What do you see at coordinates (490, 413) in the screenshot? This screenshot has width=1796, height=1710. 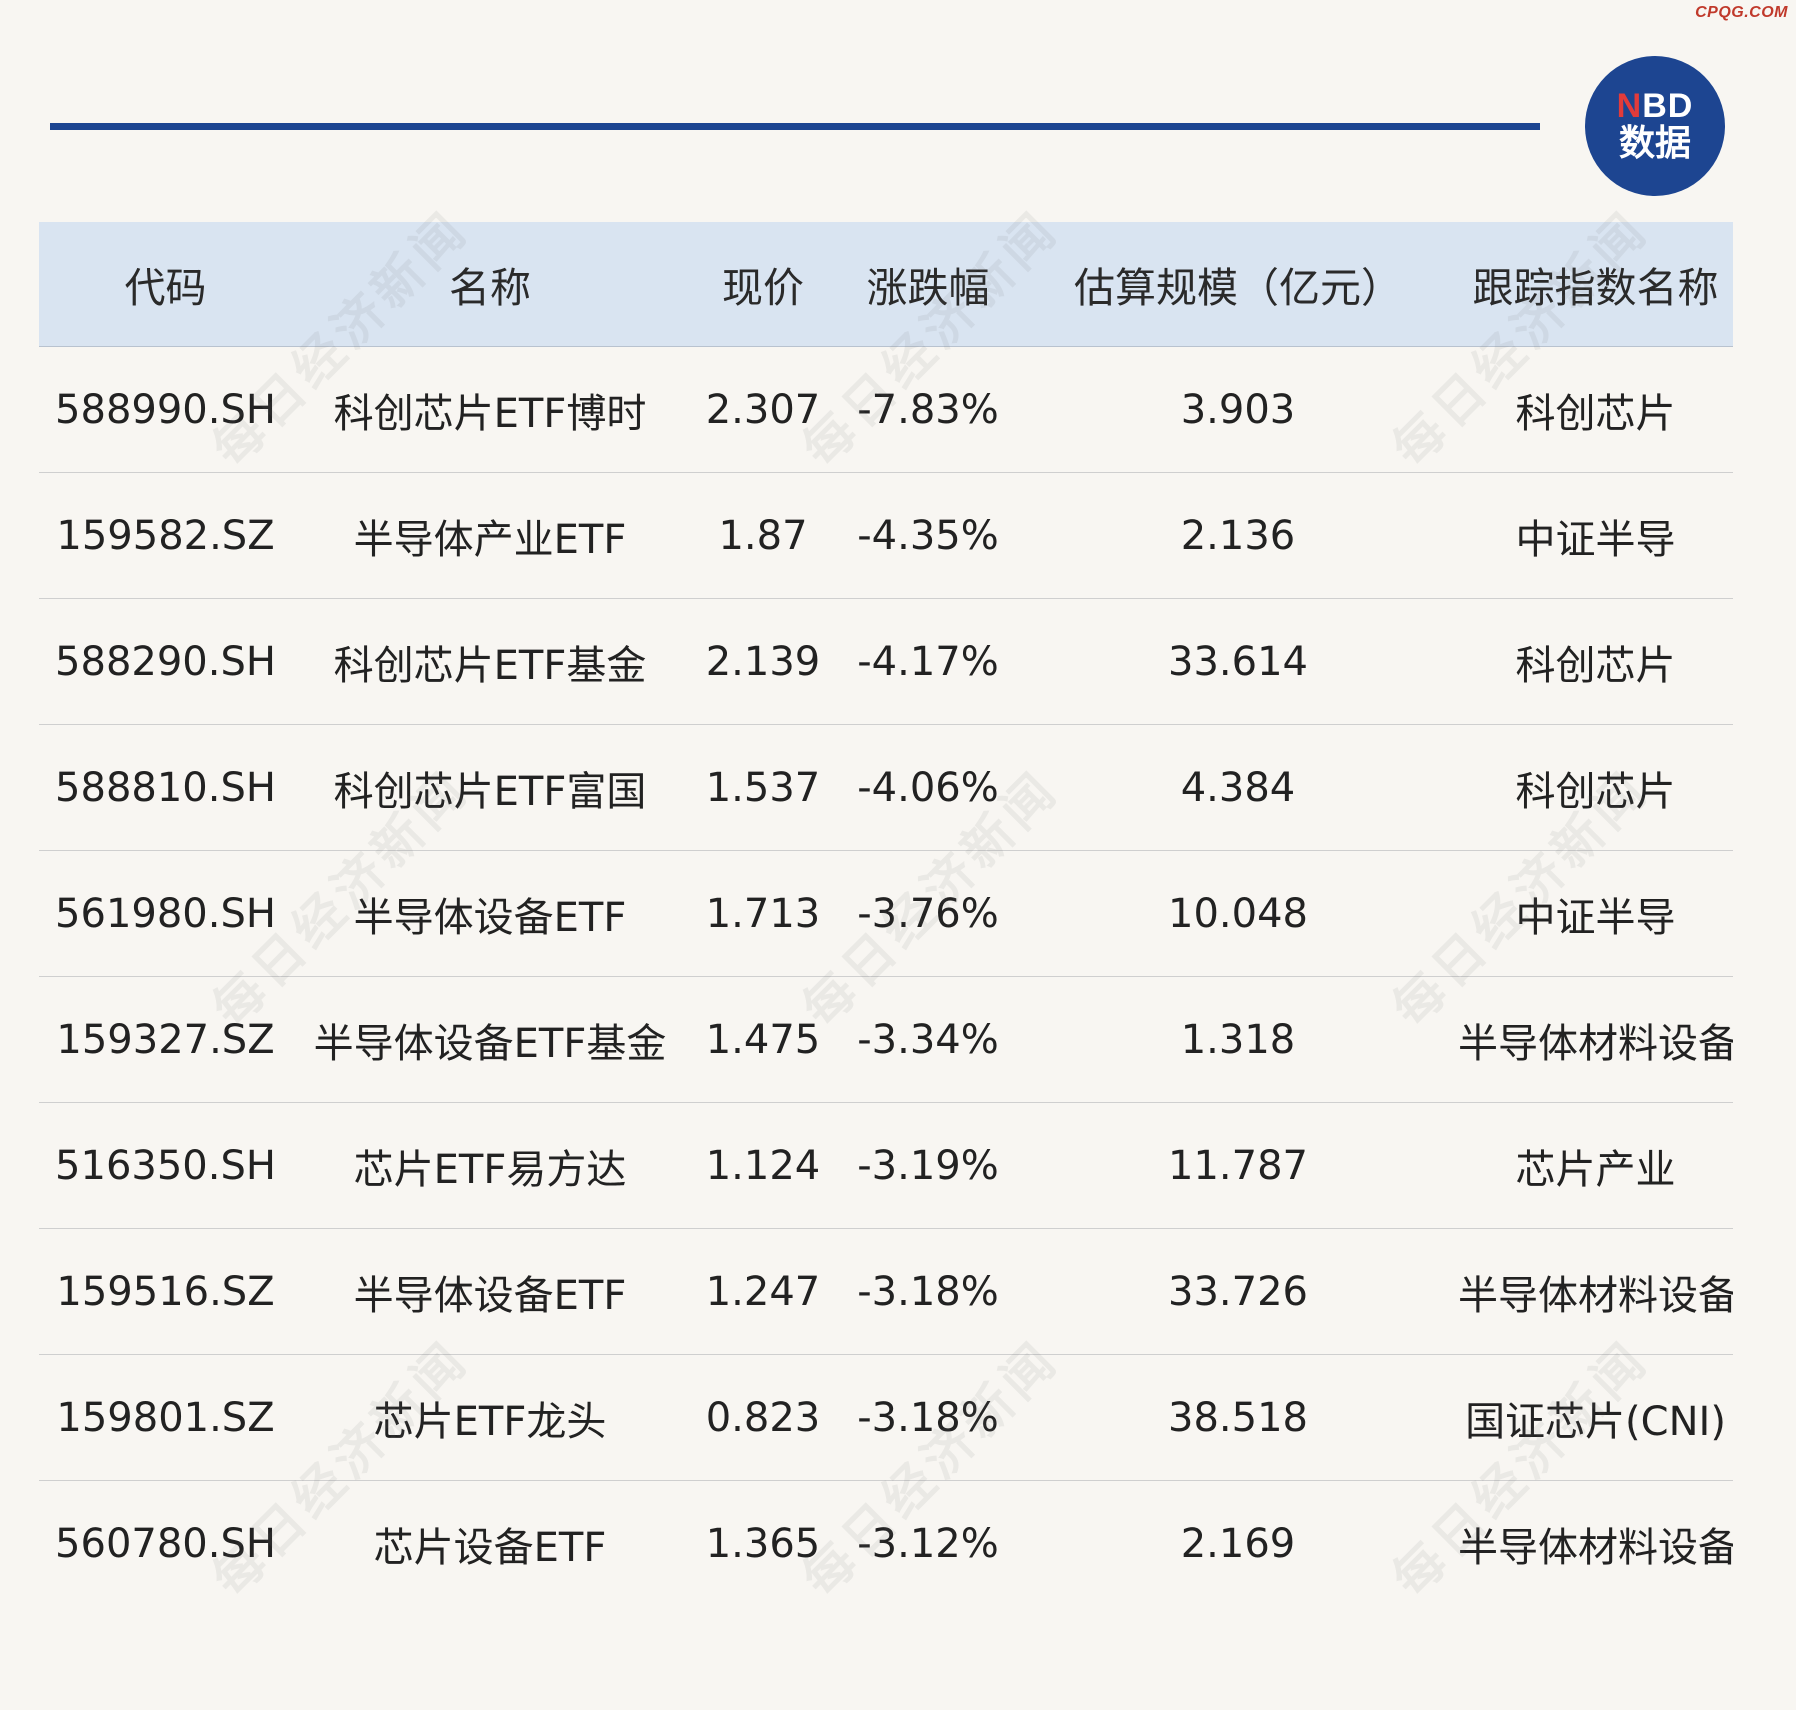 I see `cell-name: 科创芯片ETF博时` at bounding box center [490, 413].